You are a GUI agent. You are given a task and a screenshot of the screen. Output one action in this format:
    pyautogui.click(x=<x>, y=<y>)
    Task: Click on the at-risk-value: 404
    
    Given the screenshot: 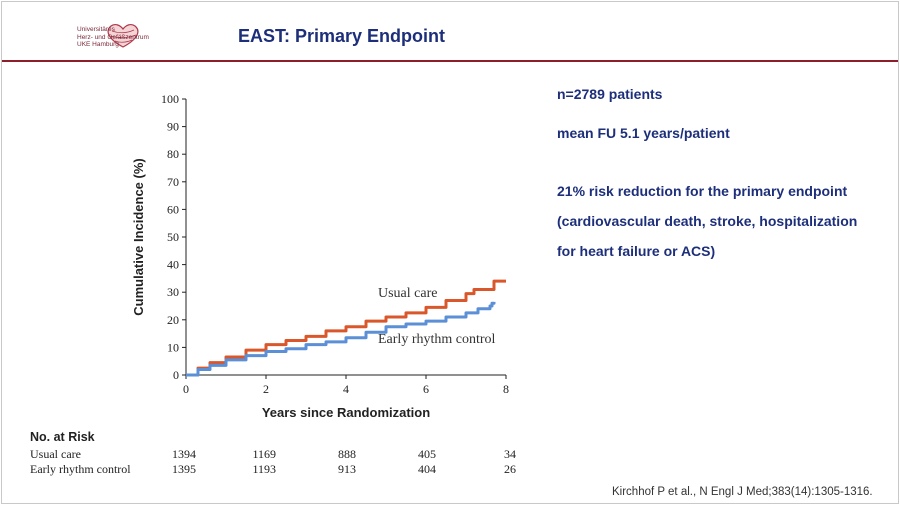 What is the action you would take?
    pyautogui.click(x=427, y=469)
    